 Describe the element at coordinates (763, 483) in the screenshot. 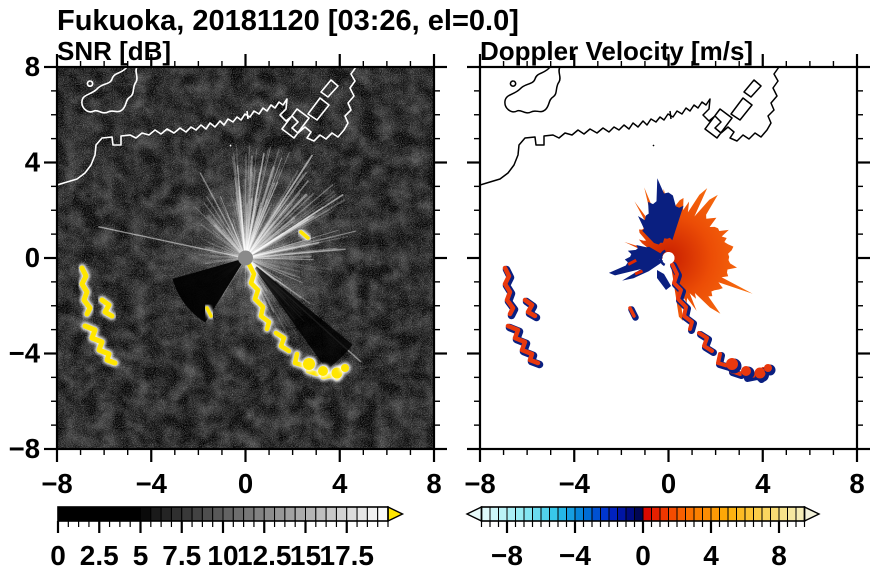

I see `x-tick-label: 4` at that location.